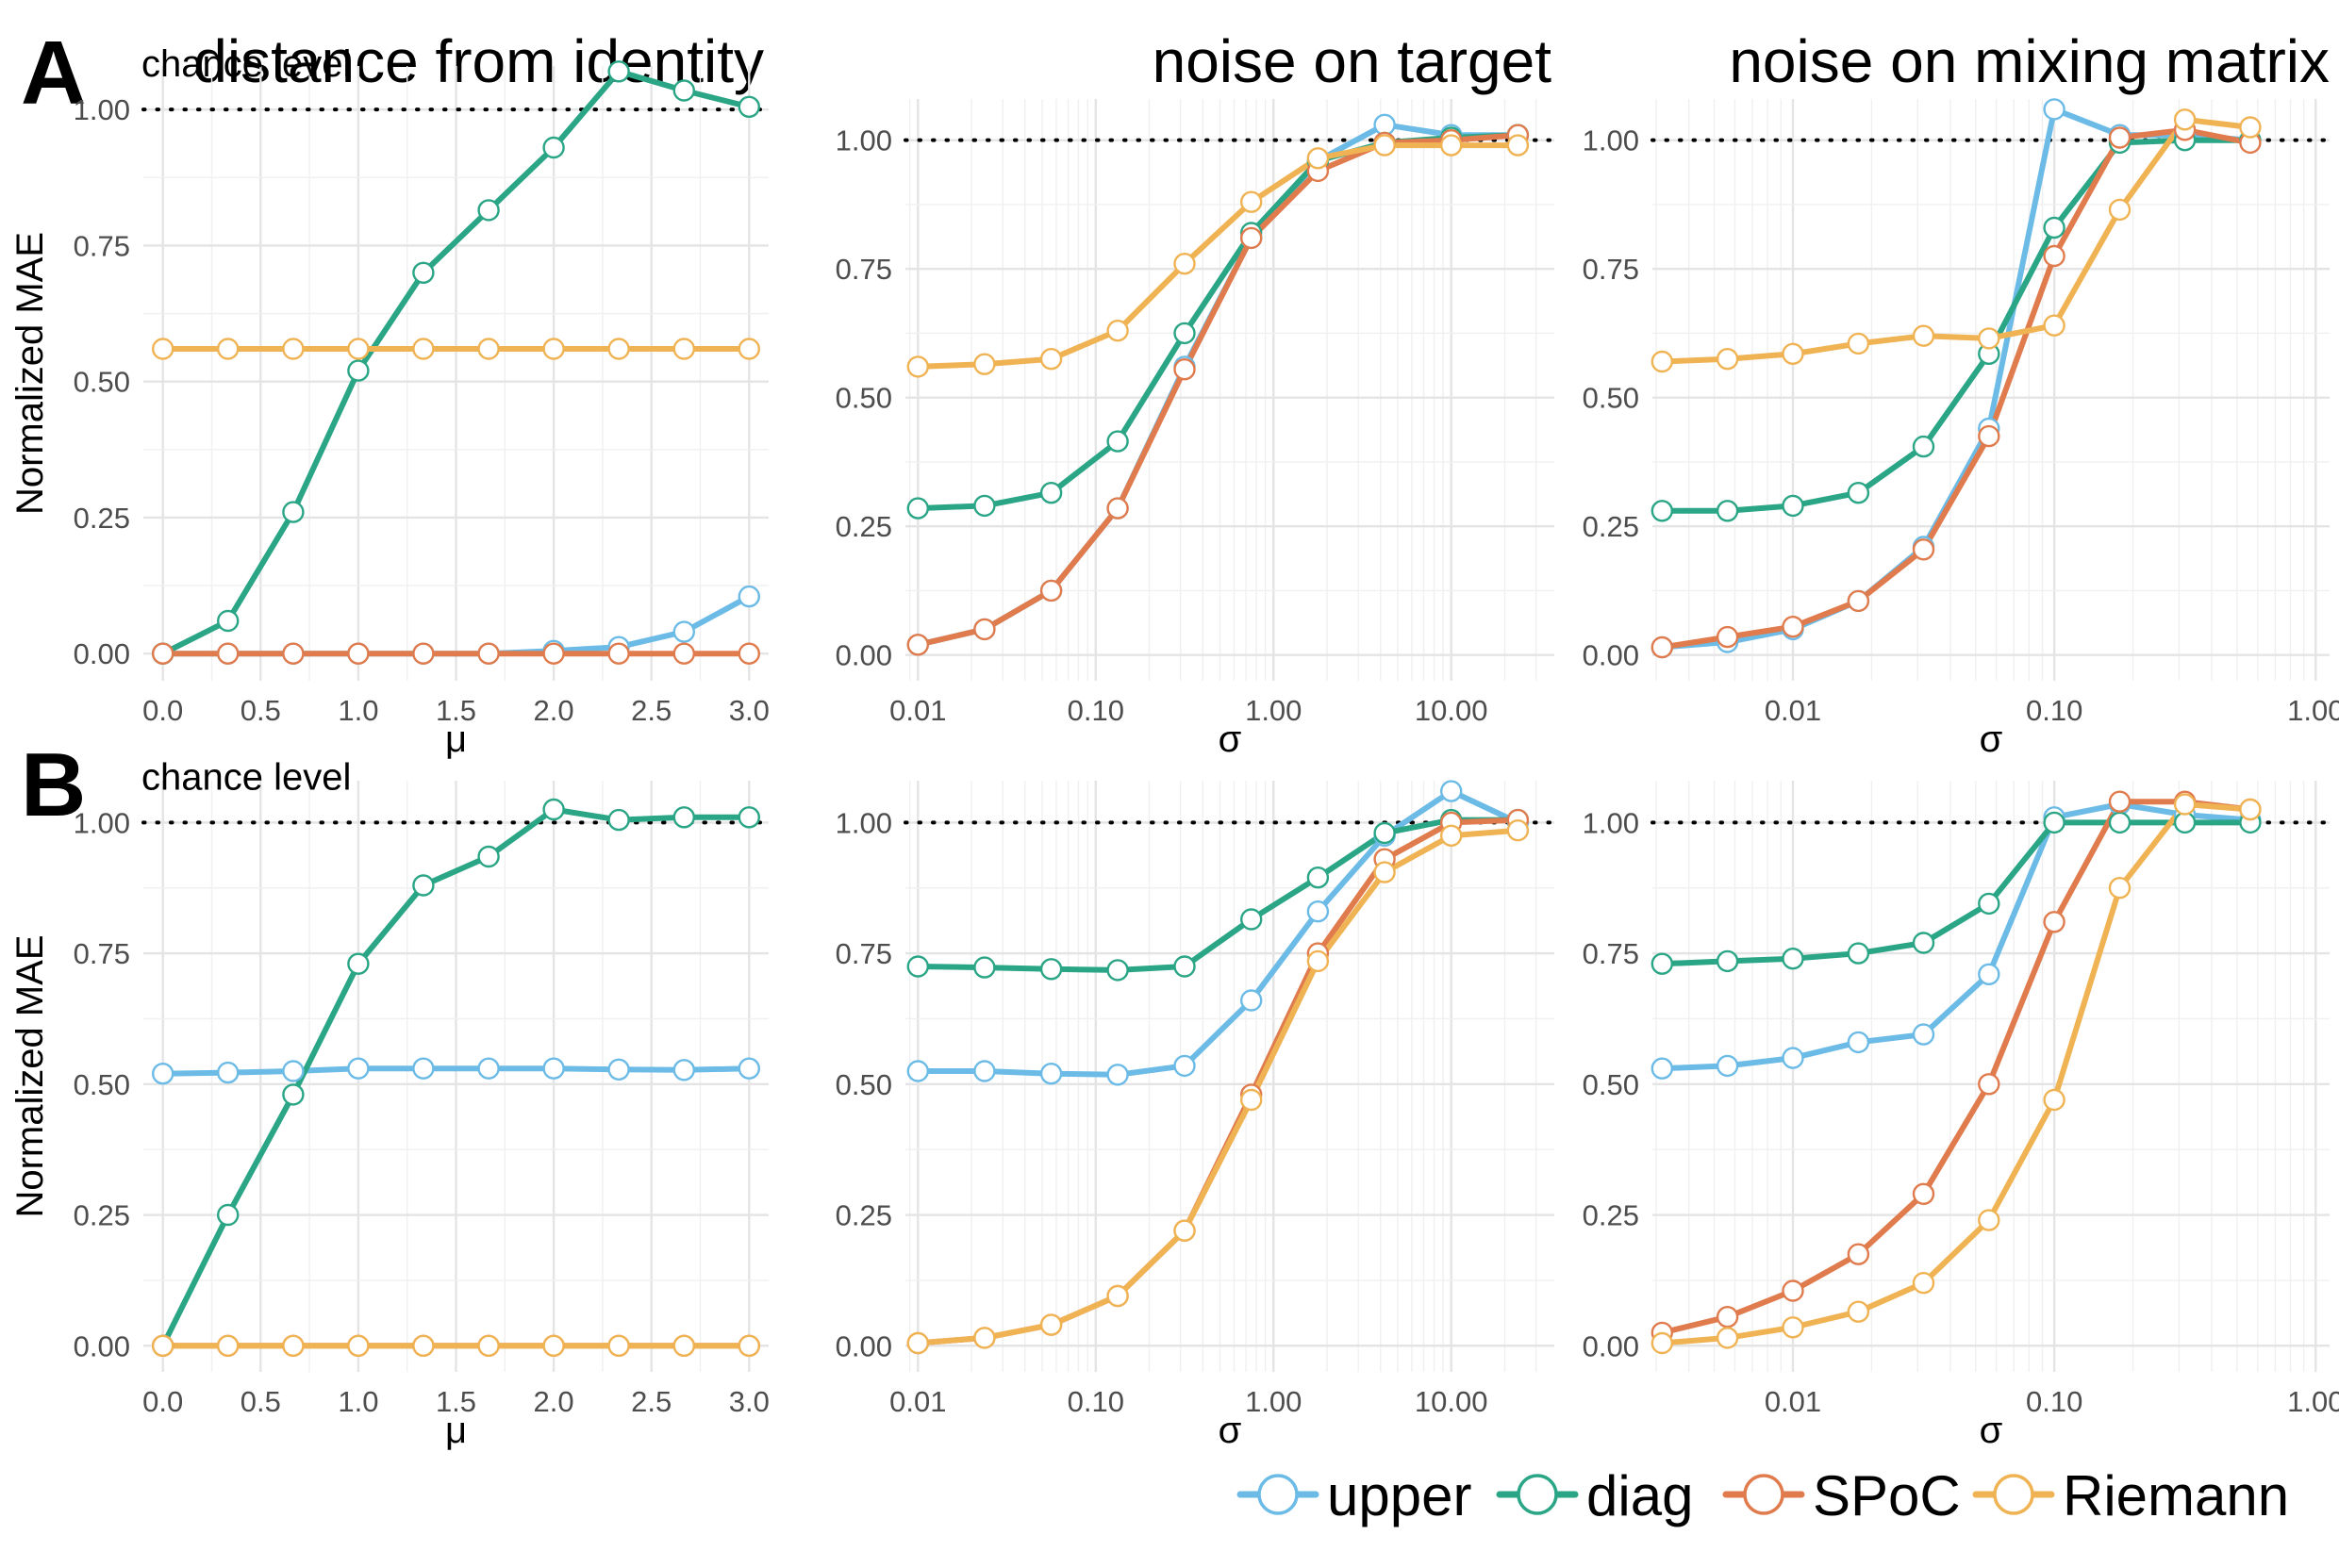  What do you see at coordinates (1611, 1084) in the screenshot?
I see `y-tick-label: 0.50` at bounding box center [1611, 1084].